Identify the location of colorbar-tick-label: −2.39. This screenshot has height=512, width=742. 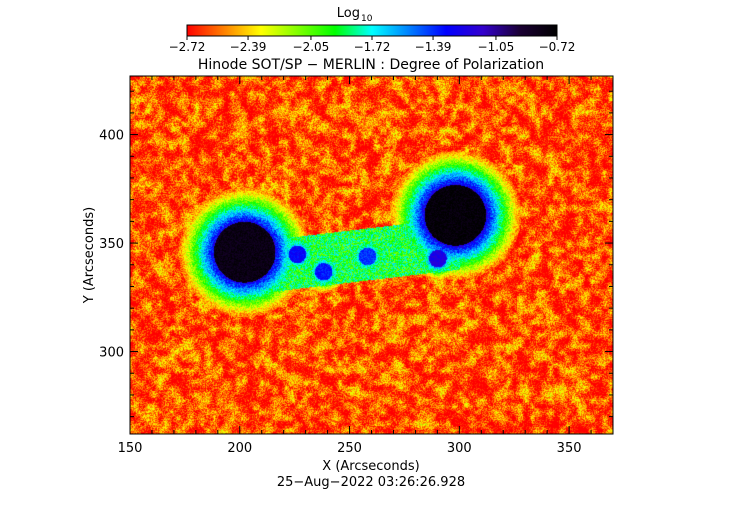
(248, 47).